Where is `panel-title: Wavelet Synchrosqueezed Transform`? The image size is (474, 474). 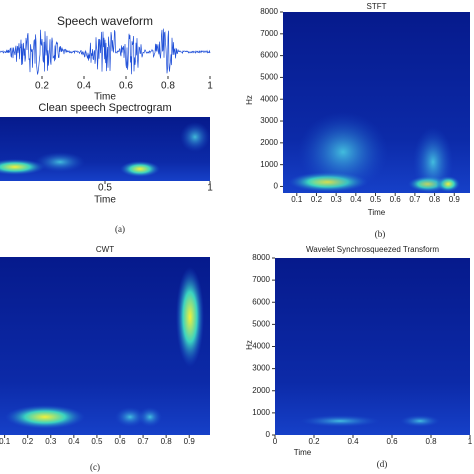
panel-title: Wavelet Synchrosqueezed Transform is located at coordinates (372, 249).